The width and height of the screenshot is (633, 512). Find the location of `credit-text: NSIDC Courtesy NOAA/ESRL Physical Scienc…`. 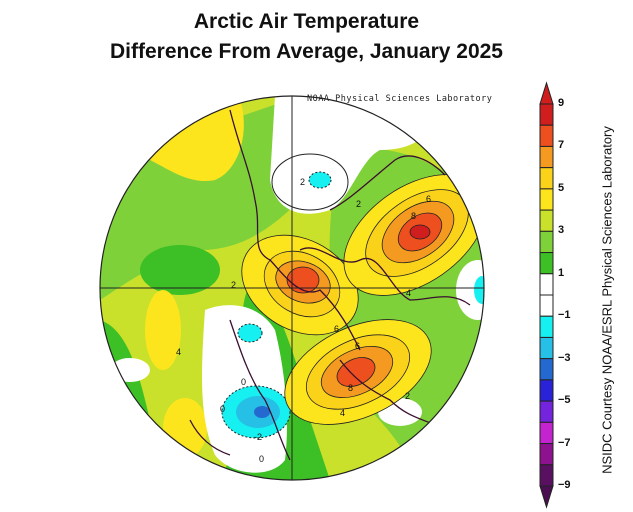

credit-text: NSIDC Courtesy NOAA/ESRL Physical Scienc… is located at coordinates (607, 300).